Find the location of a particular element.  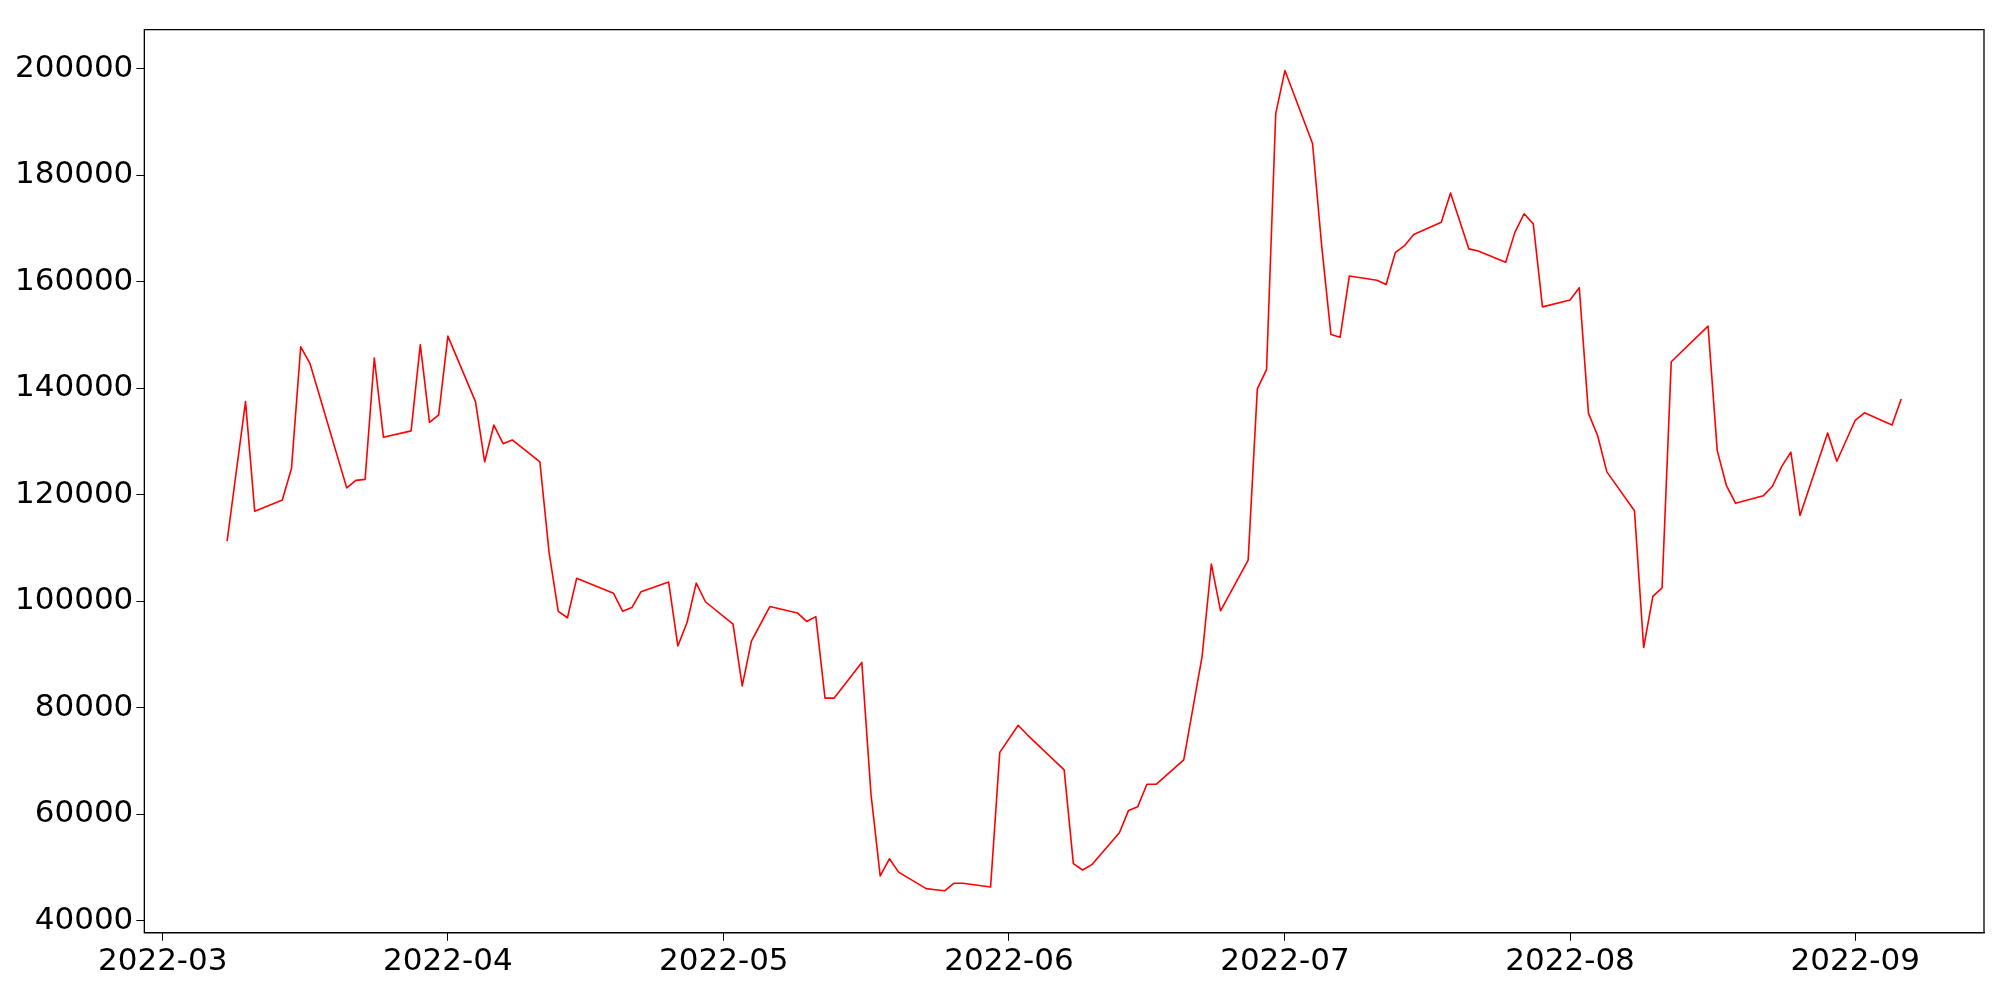

y-tick-label: 40000 is located at coordinates (84, 917).